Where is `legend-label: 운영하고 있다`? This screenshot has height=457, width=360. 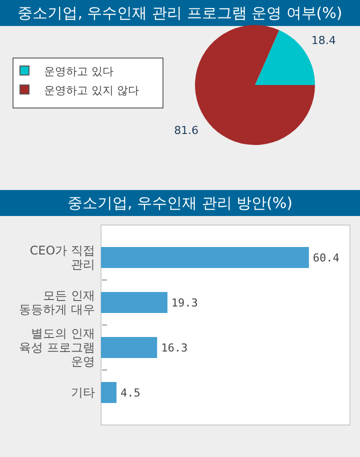 legend-label: 운영하고 있다 is located at coordinates (79, 71).